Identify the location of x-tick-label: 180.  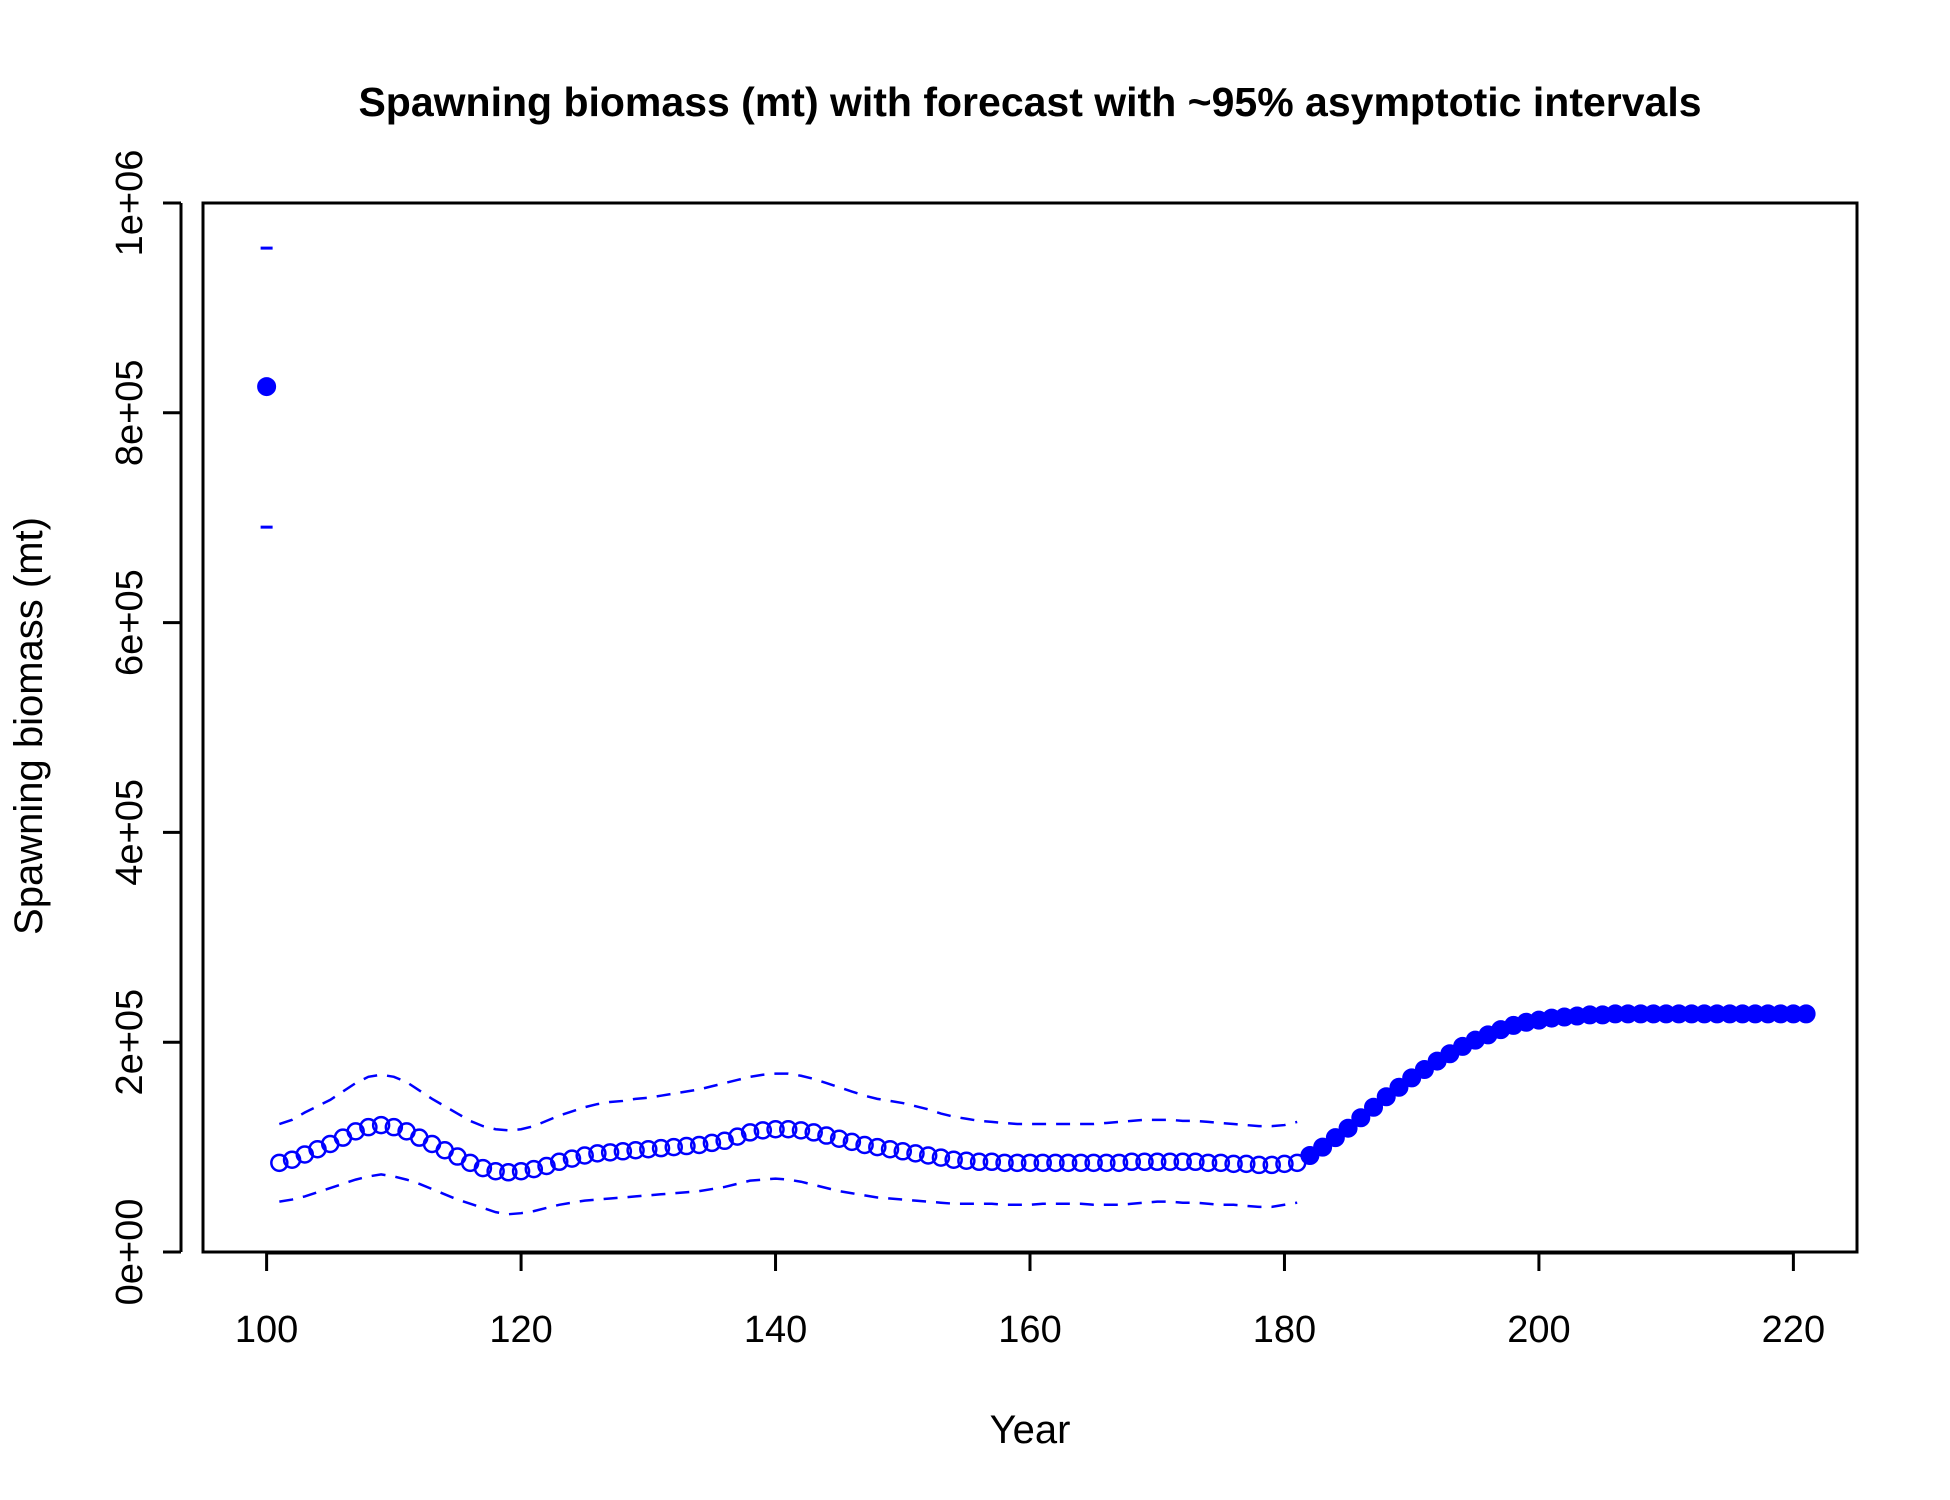
(1284, 1330).